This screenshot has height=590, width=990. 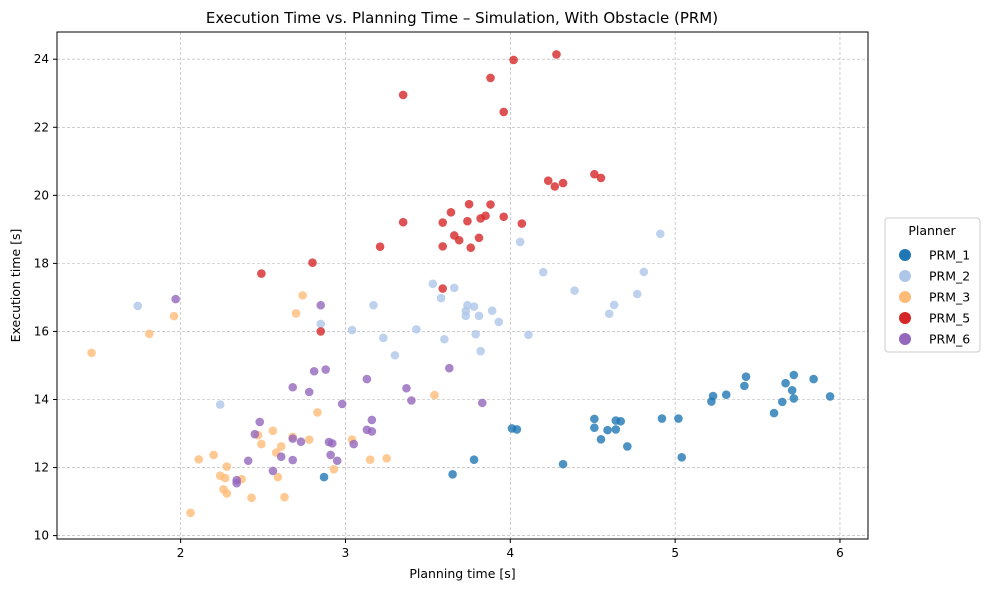 What do you see at coordinates (949, 318) in the screenshot?
I see `legend-label: PRM_5` at bounding box center [949, 318].